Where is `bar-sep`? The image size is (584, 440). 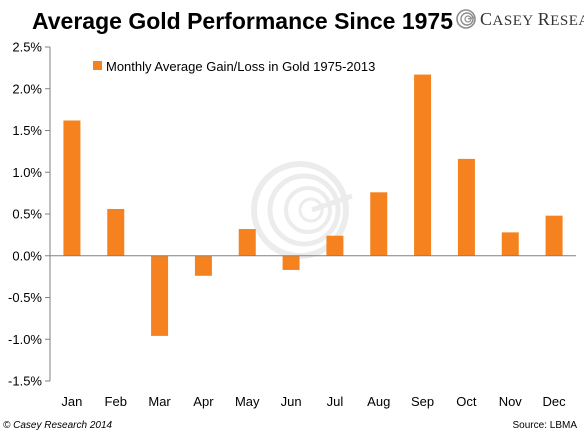 bar-sep is located at coordinates (423, 165).